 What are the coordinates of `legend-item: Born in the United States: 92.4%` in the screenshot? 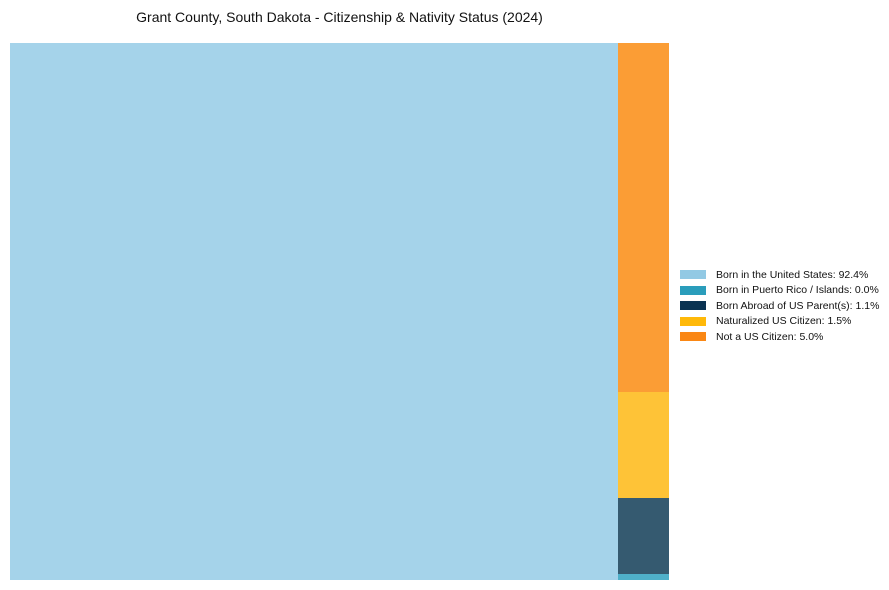 It's located at (779, 275).